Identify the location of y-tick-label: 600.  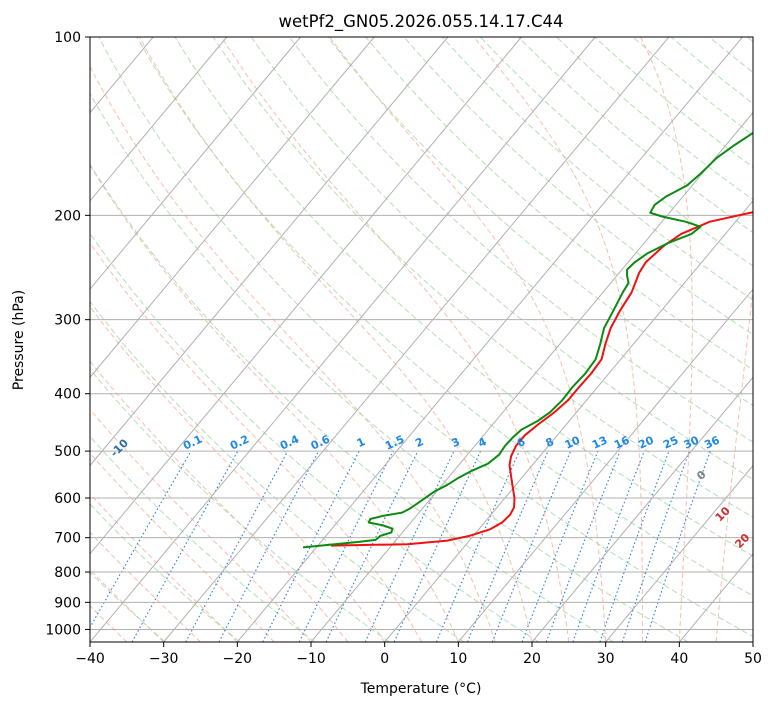
(67, 499).